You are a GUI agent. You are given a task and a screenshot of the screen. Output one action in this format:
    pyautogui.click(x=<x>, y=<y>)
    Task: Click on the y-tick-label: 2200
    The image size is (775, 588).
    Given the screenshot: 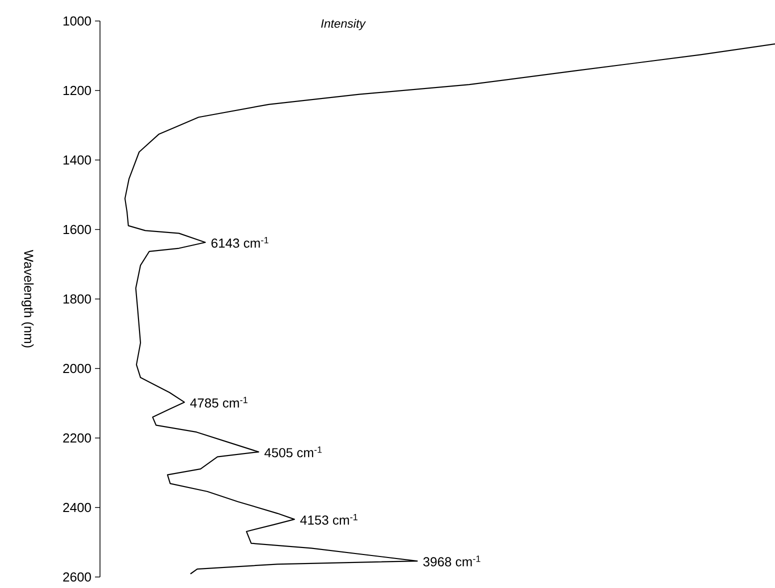 What is the action you would take?
    pyautogui.click(x=77, y=438)
    